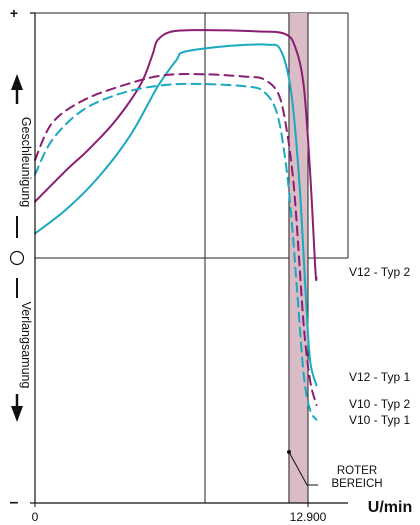  What do you see at coordinates (335, 470) in the screenshot?
I see `red-zone-annotation: ROTER BEREICH` at bounding box center [335, 470].